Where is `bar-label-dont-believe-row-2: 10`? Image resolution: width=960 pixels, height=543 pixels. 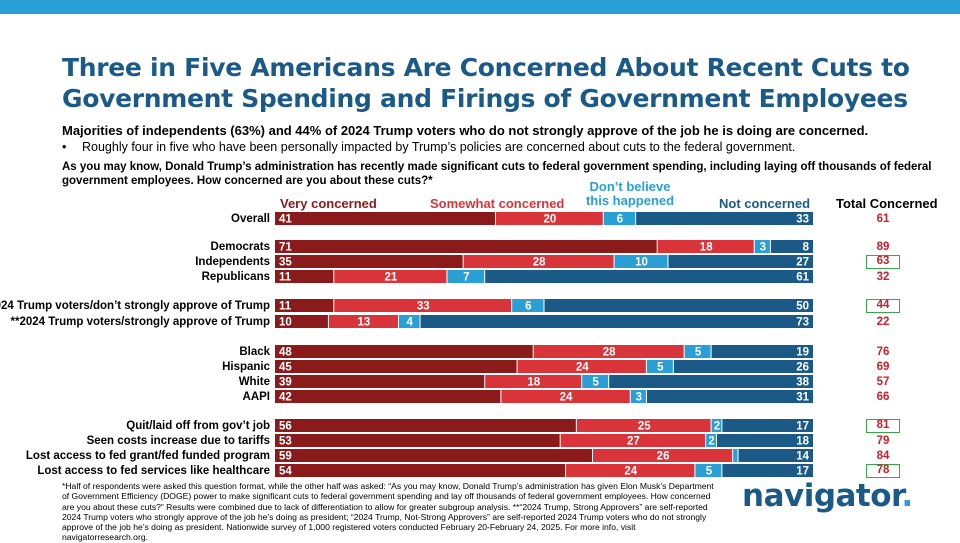 bar-label-dont-believe-row-2: 10 is located at coordinates (641, 263).